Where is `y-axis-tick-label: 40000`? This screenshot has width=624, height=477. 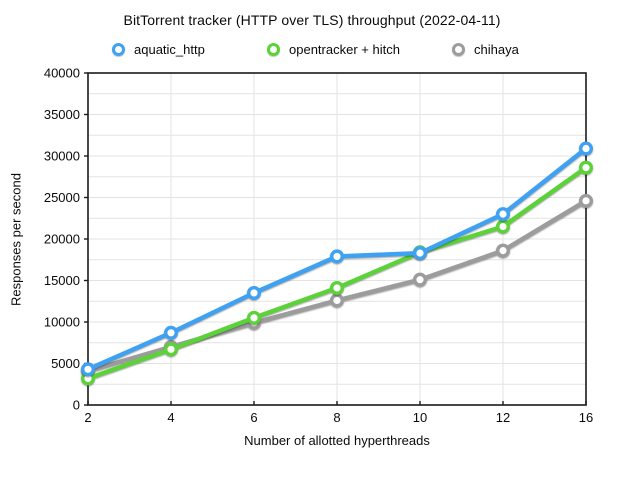 y-axis-tick-label: 40000 is located at coordinates (62, 73).